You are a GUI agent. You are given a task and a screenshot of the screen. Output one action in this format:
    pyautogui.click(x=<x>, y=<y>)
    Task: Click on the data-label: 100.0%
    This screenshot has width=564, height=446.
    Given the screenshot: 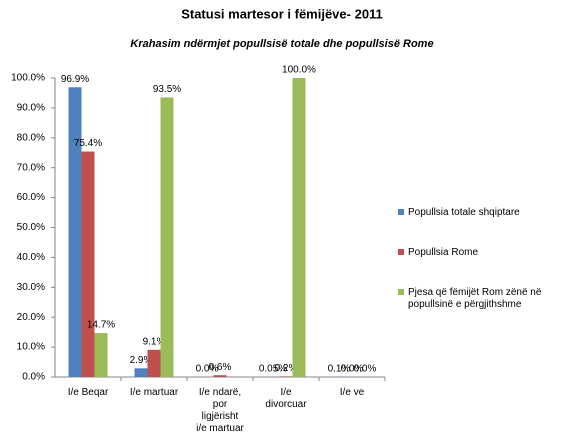 What is the action you would take?
    pyautogui.click(x=299, y=70)
    